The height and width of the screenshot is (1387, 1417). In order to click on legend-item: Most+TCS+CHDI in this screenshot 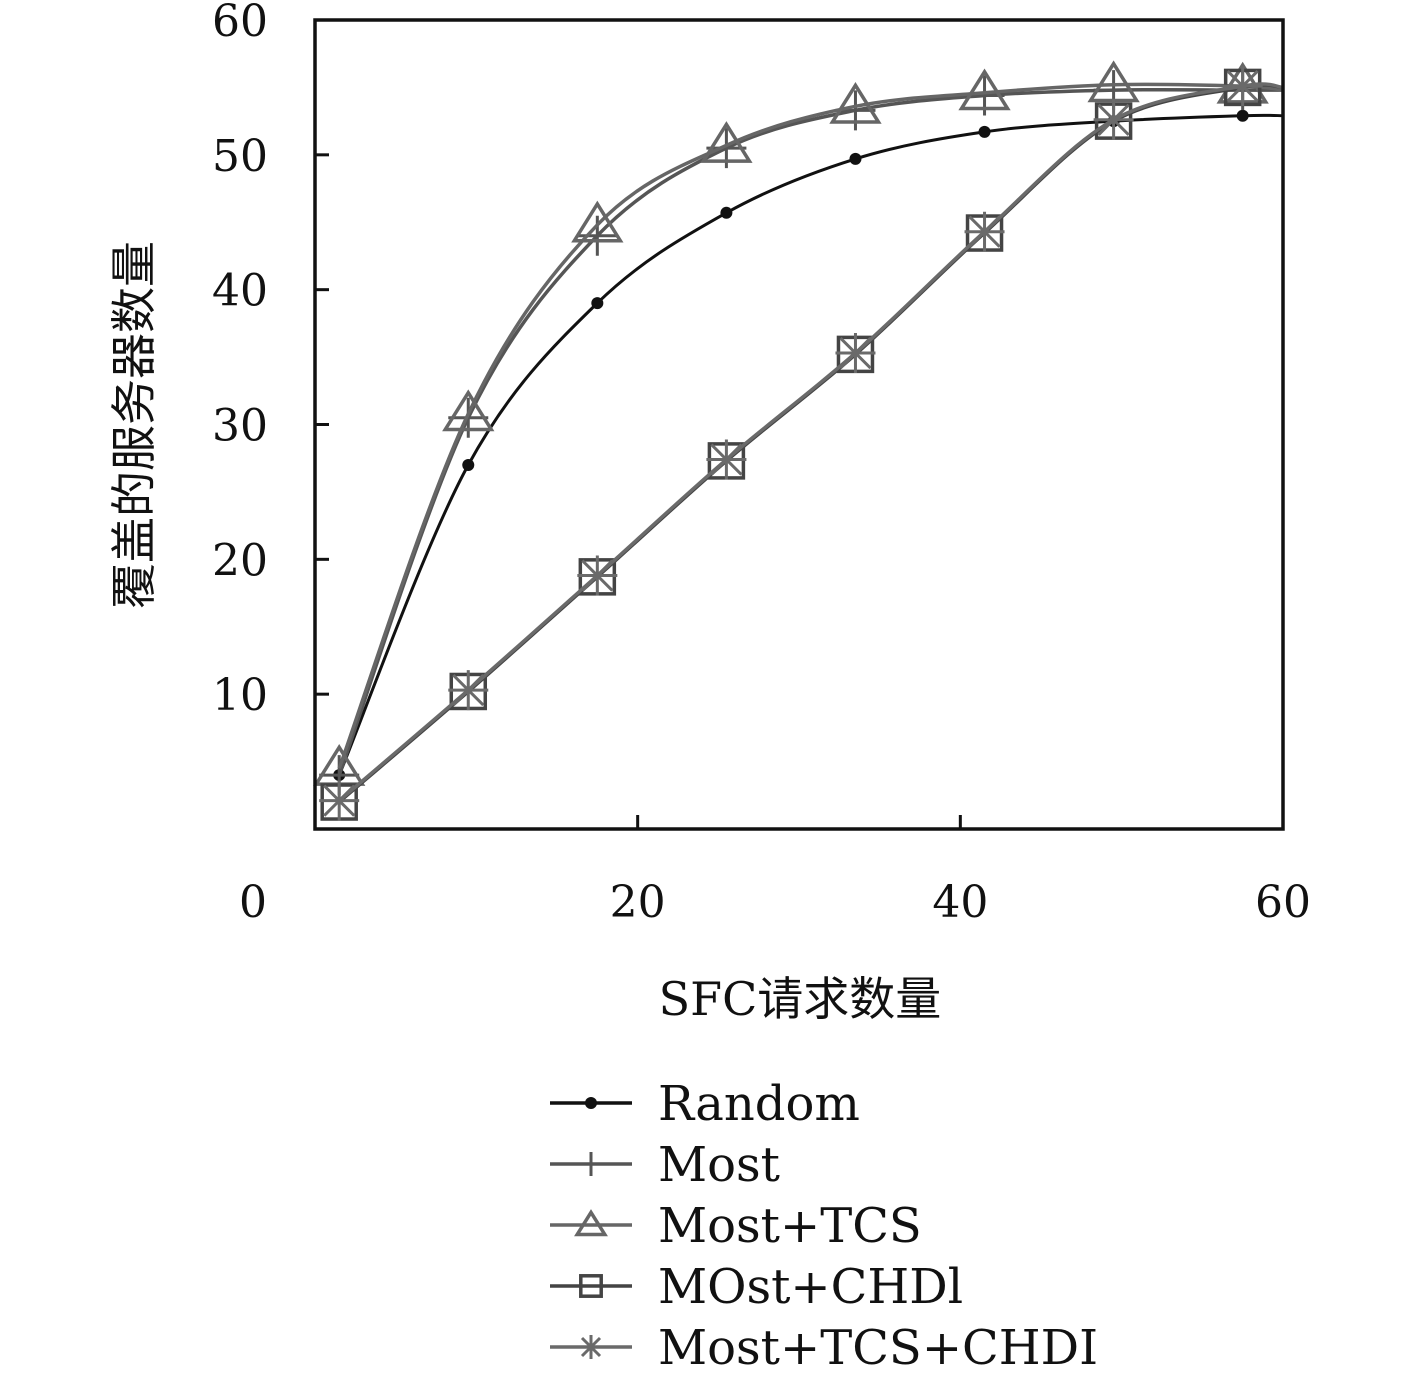, I will do `click(824, 1348)`.